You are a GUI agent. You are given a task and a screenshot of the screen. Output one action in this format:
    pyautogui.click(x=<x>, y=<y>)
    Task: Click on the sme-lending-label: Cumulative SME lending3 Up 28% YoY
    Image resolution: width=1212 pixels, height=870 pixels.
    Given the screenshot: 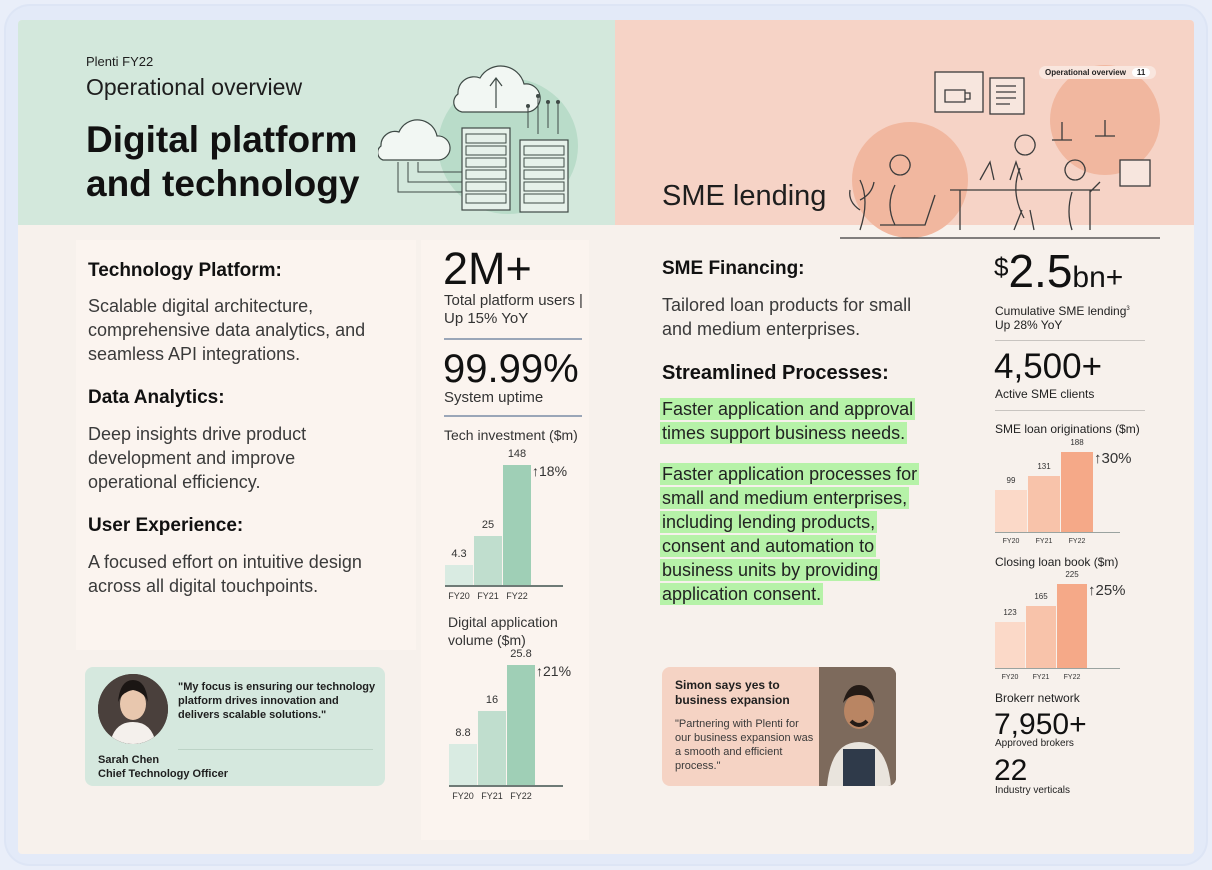 What is the action you would take?
    pyautogui.click(x=1062, y=318)
    